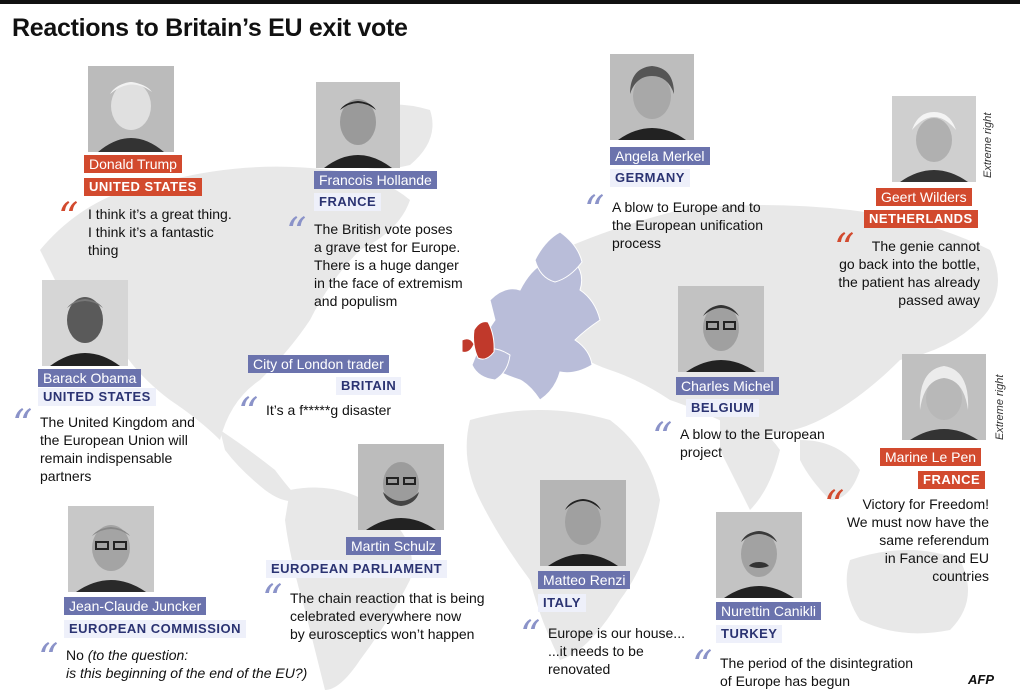  Describe the element at coordinates (540, 329) in the screenshot. I see `eu-mainland` at that location.